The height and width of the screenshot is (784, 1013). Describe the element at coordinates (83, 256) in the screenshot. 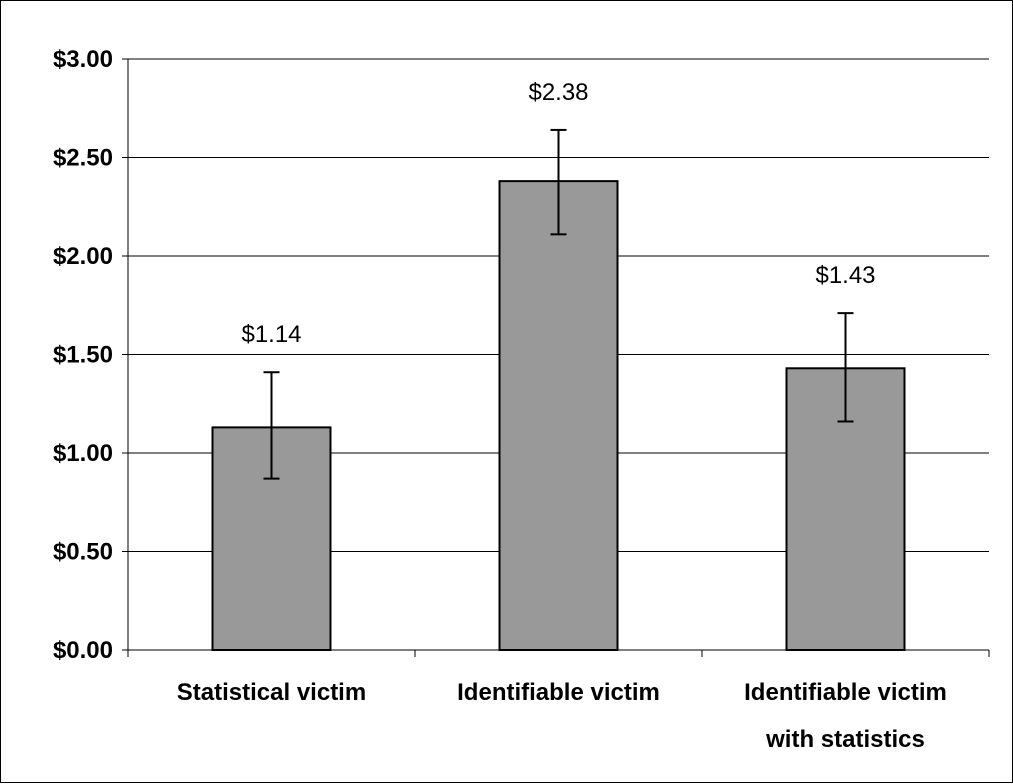

I see `y-tick-label-4: $2.00` at that location.